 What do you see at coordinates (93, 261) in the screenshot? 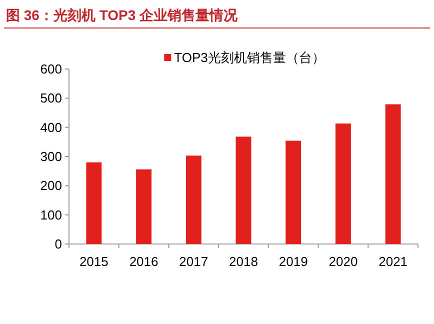
I see `x-tick-label: 2015` at bounding box center [93, 261].